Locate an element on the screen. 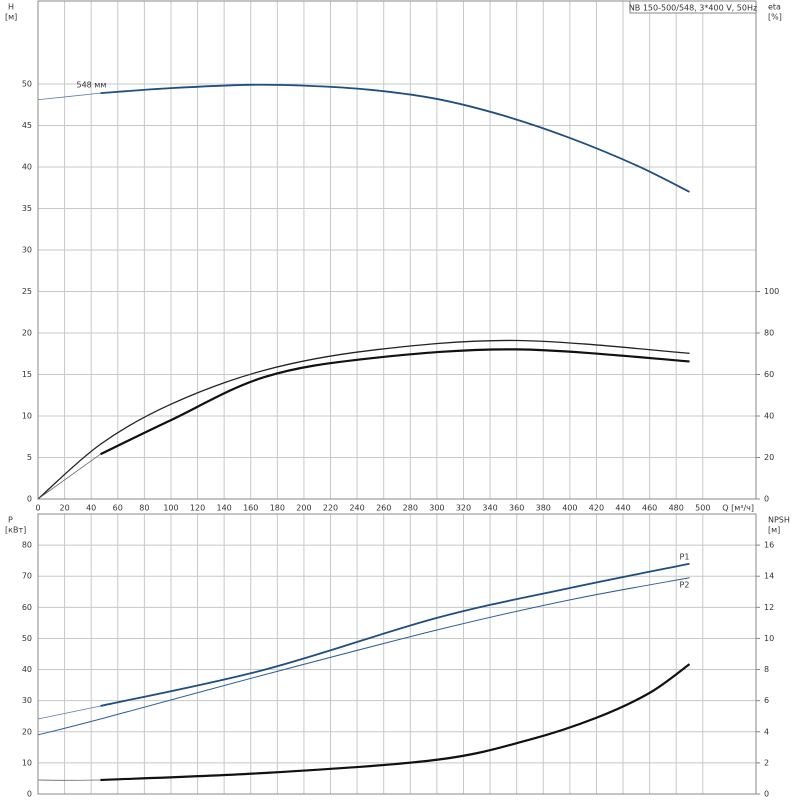  x-tick-label: 240 is located at coordinates (356, 508).